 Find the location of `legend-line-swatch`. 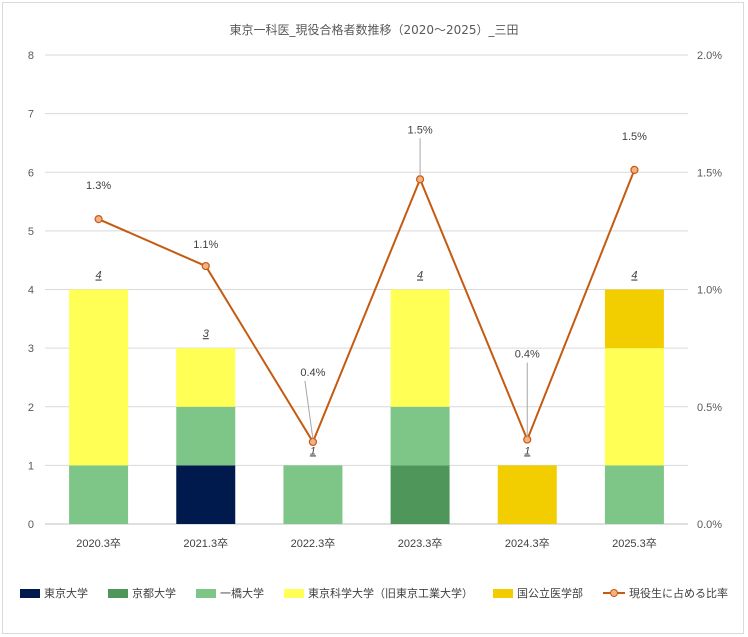

legend-line-swatch is located at coordinates (614, 593).